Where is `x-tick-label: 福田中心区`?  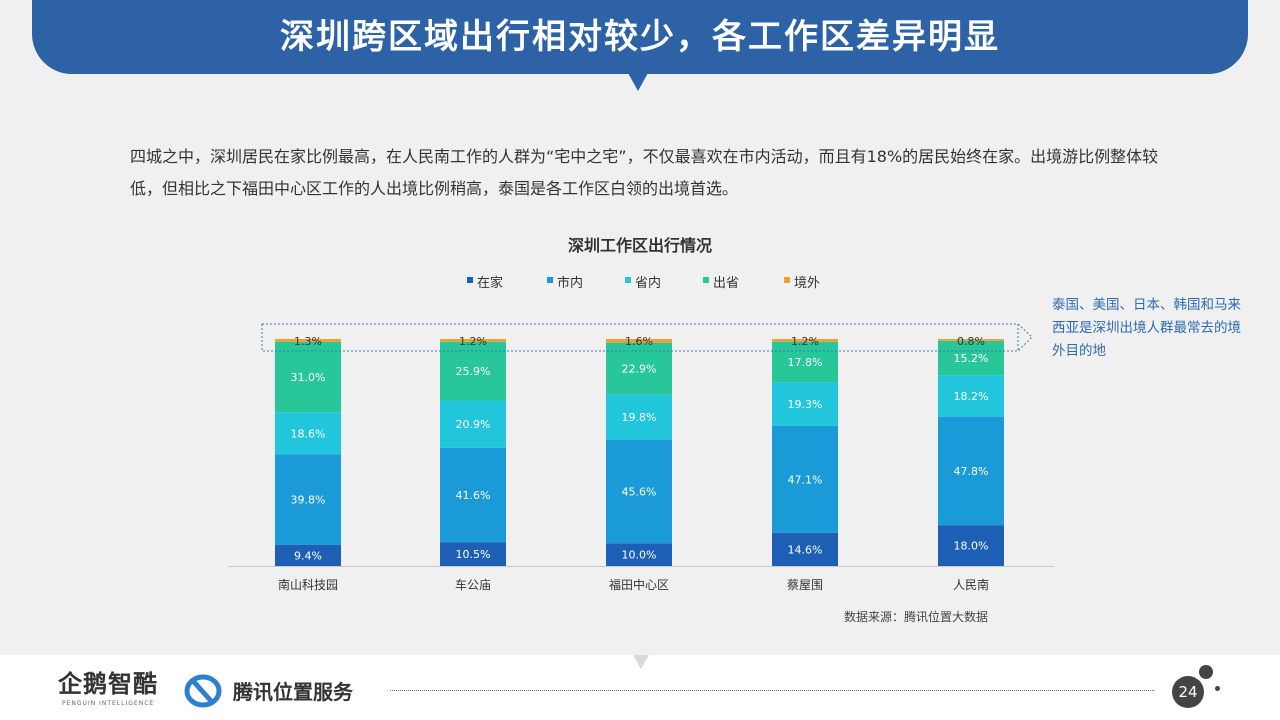
x-tick-label: 福田中心区 is located at coordinates (639, 584).